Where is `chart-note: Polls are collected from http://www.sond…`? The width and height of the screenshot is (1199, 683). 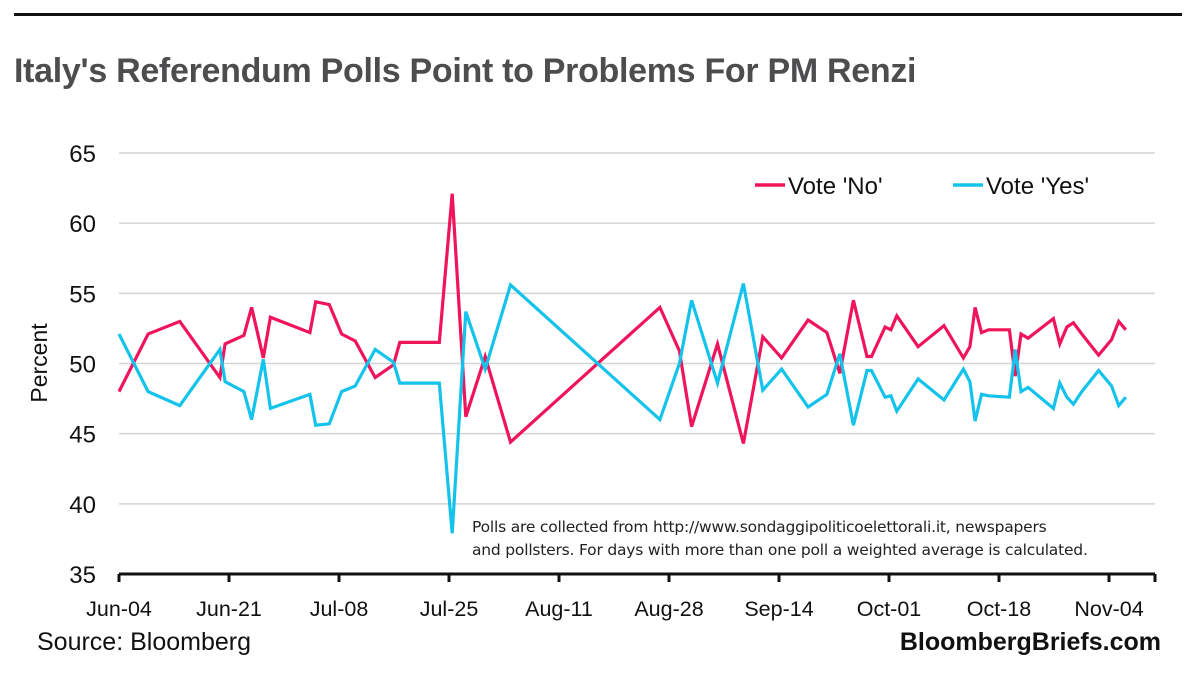
chart-note: Polls are collected from http://www.sond… is located at coordinates (780, 539).